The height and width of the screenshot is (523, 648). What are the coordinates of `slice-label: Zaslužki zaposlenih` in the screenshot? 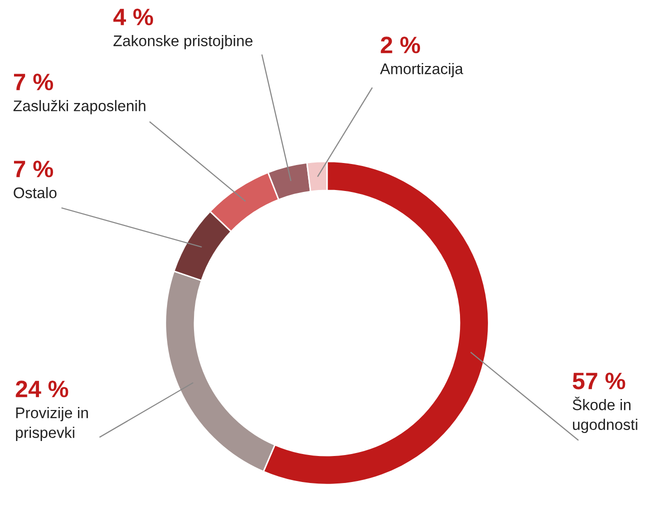 It's located at (79, 107).